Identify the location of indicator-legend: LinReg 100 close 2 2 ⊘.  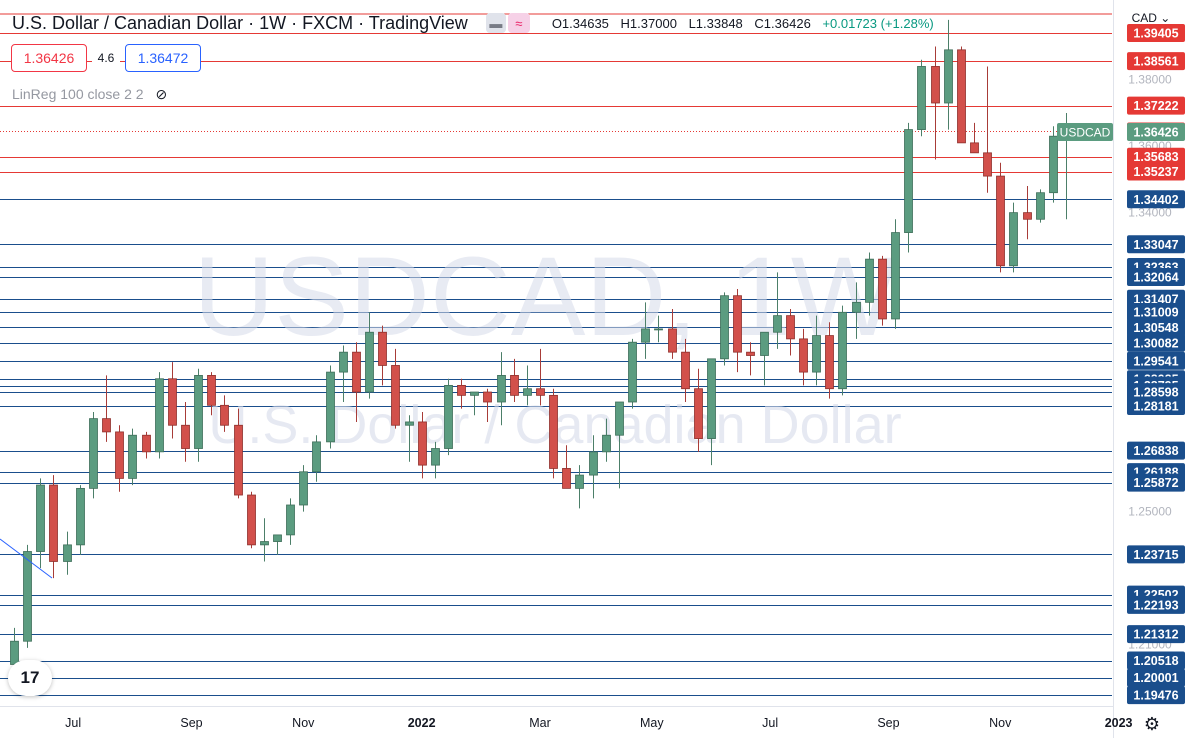
(89, 94).